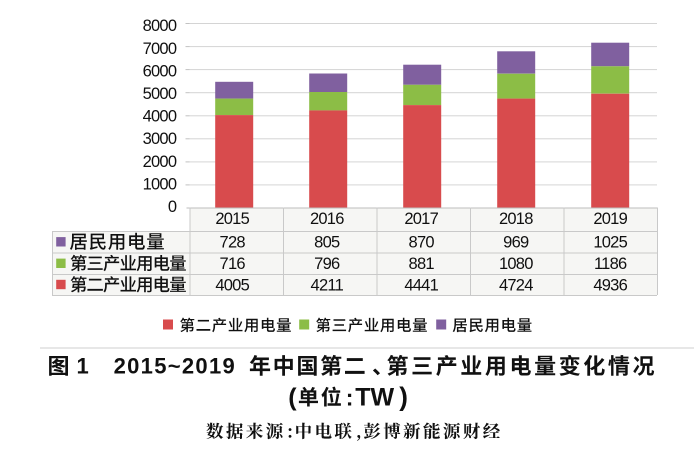 Image resolution: width=698 pixels, height=457 pixels. I want to click on svg-text: 4005, so click(232, 285).